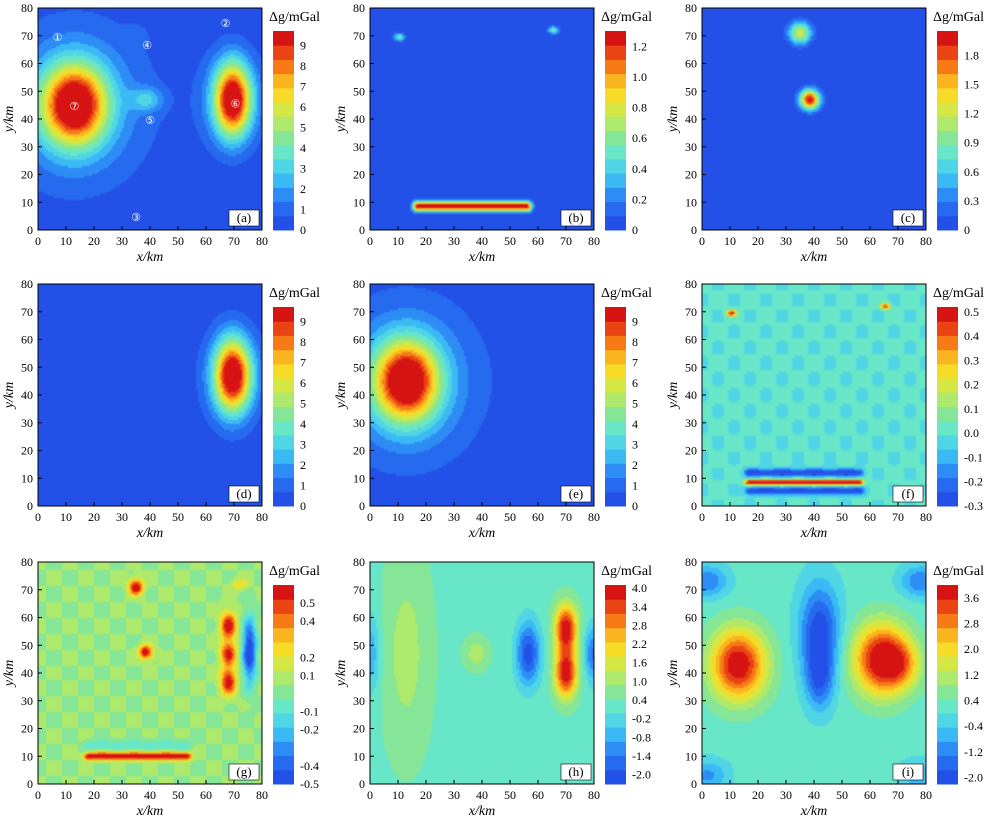 The width and height of the screenshot is (1000, 822). I want to click on x-tick-label: 10, so click(398, 795).